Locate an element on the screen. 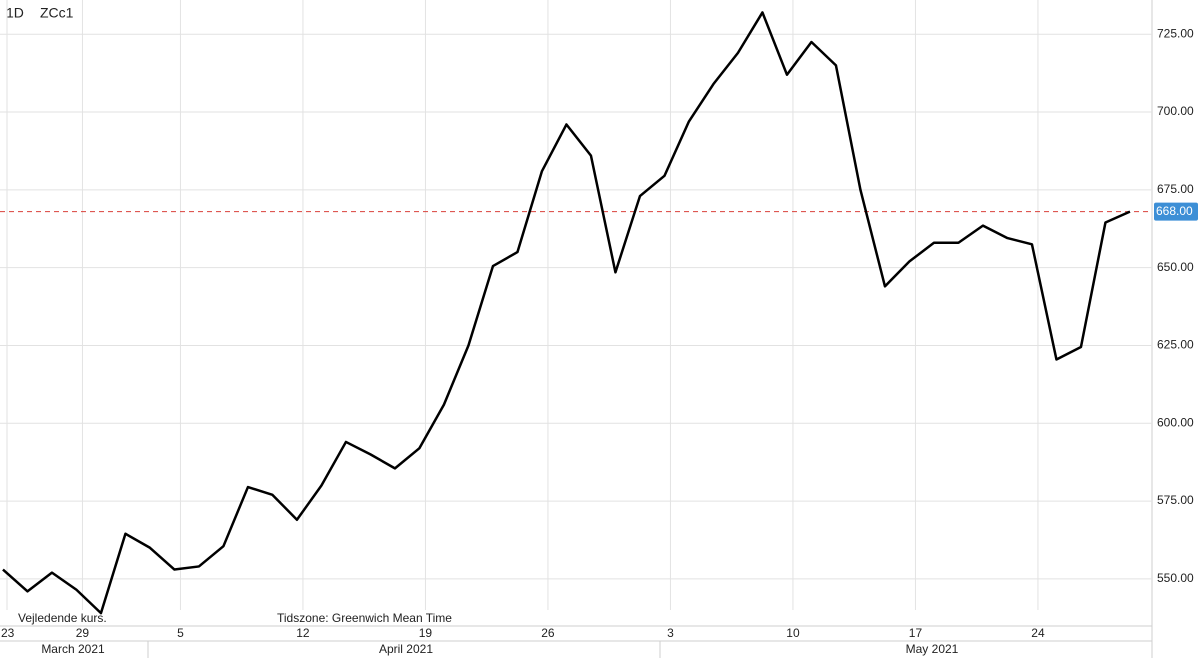 This screenshot has width=1200, height=663. y-tick-label: 700.00 is located at coordinates (1175, 111).